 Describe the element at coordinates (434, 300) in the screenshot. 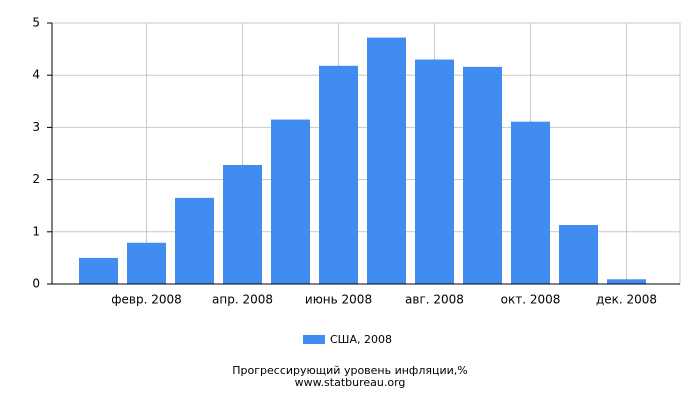

I see `x-tick-label: авг. 2008` at that location.